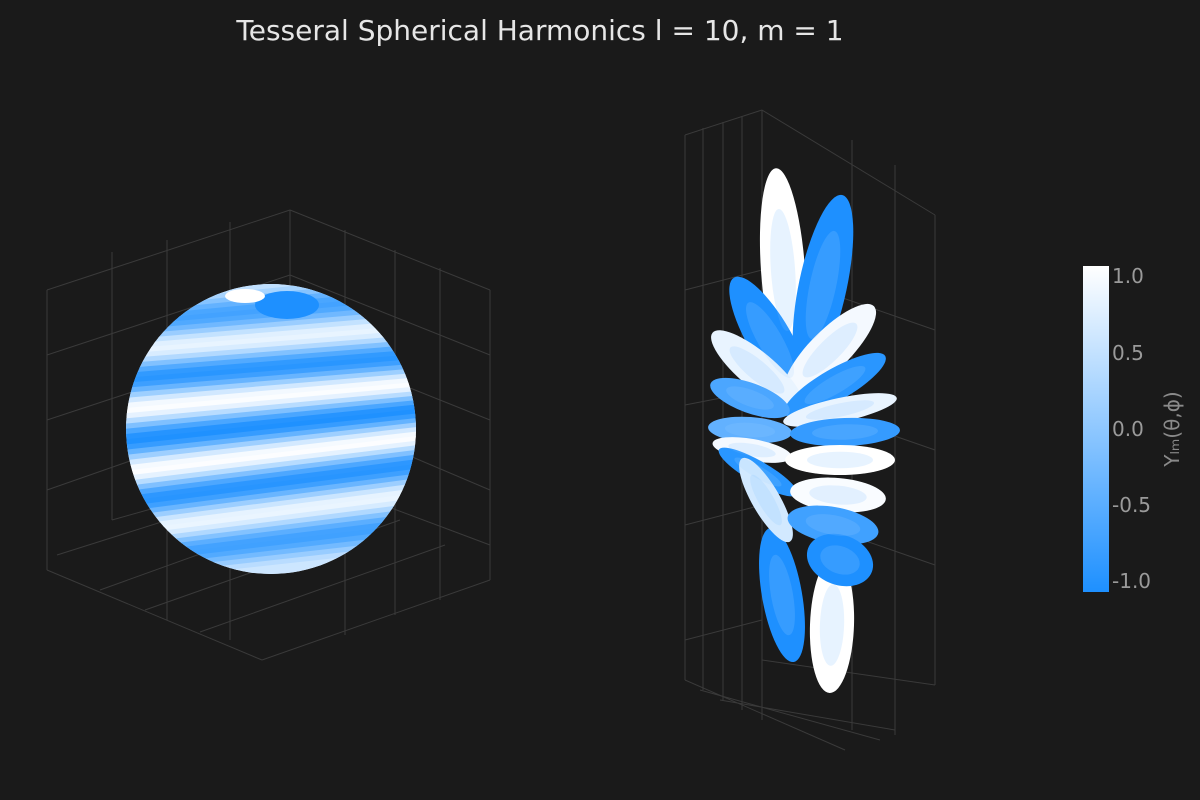  I want to click on radial-lobes, so click(800, 430).